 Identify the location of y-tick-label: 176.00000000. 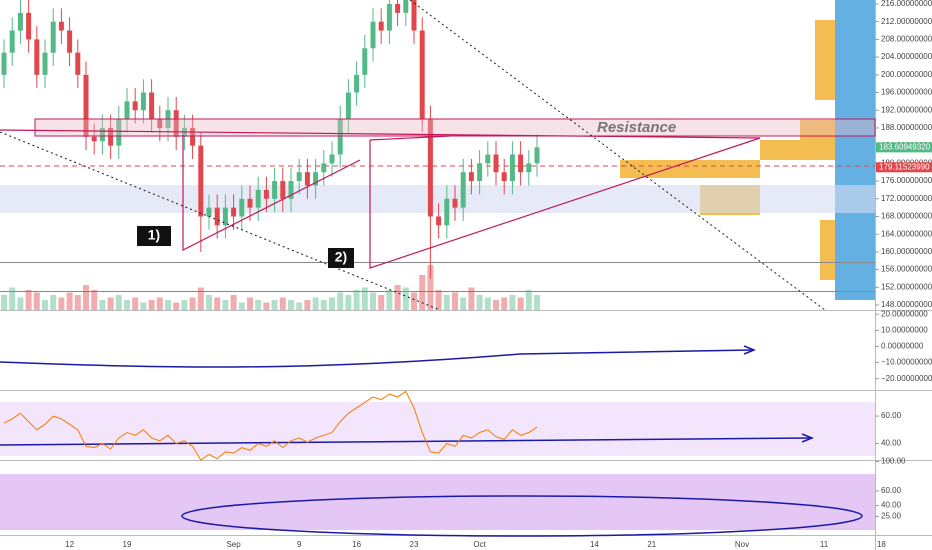
(906, 180).